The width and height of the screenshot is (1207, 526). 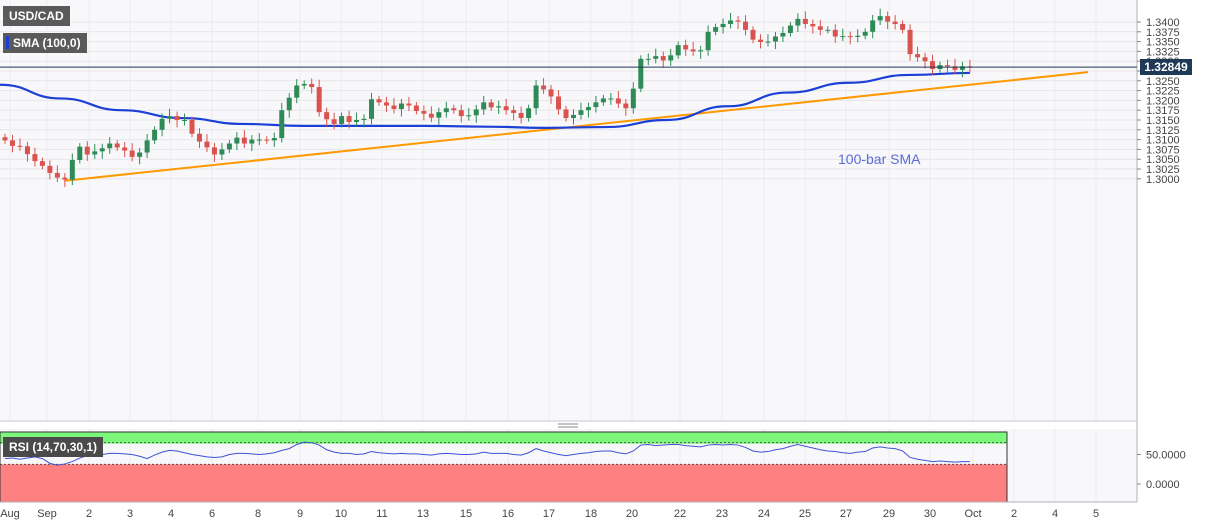 I want to click on y-tick-label: 1.3250, so click(x=1163, y=82).